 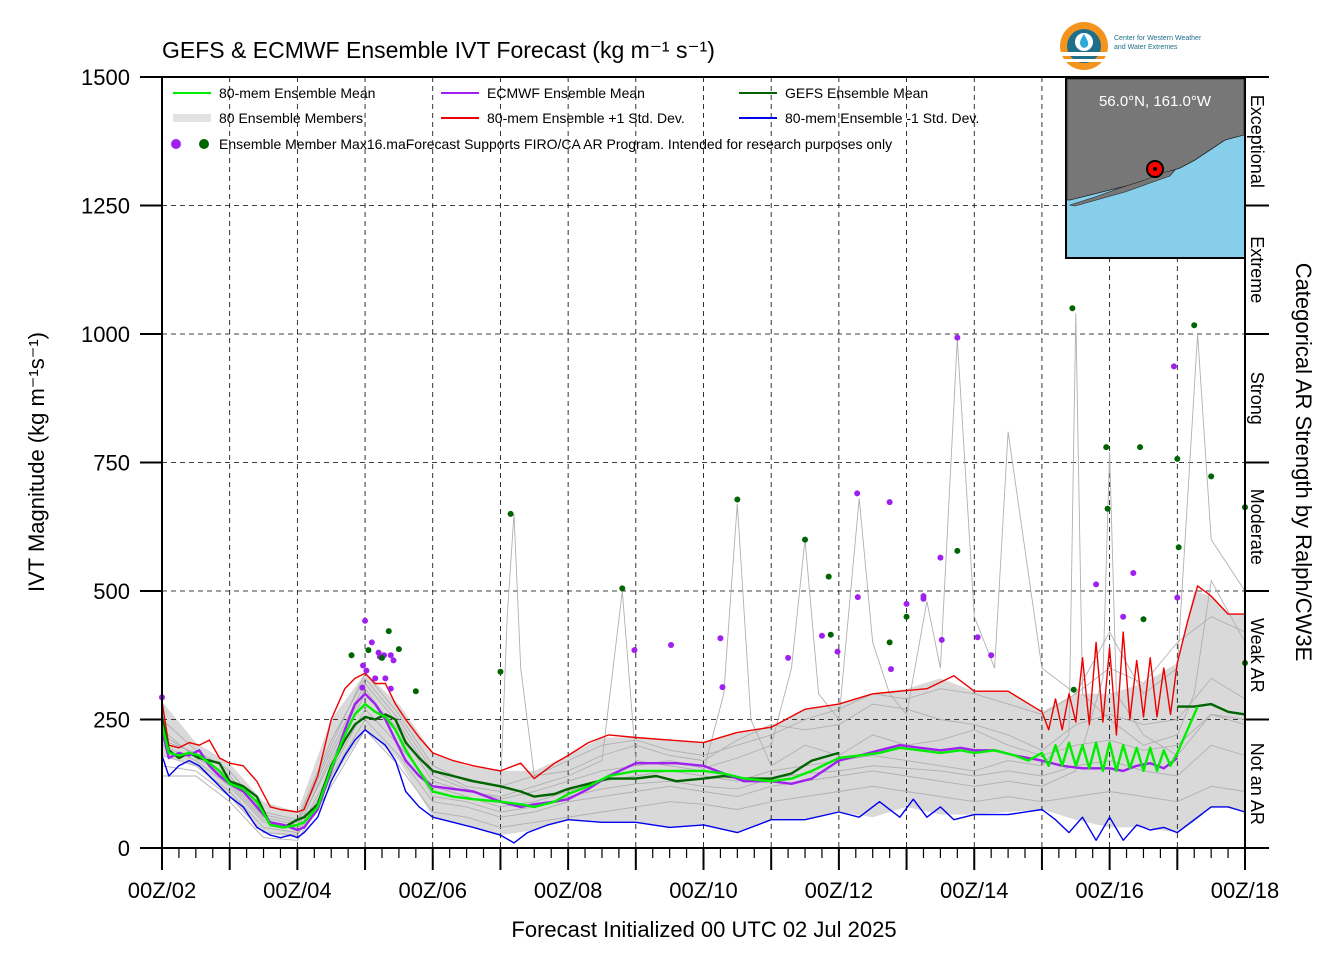 What do you see at coordinates (111, 463) in the screenshot?
I see `y-tick-label: 750` at bounding box center [111, 463].